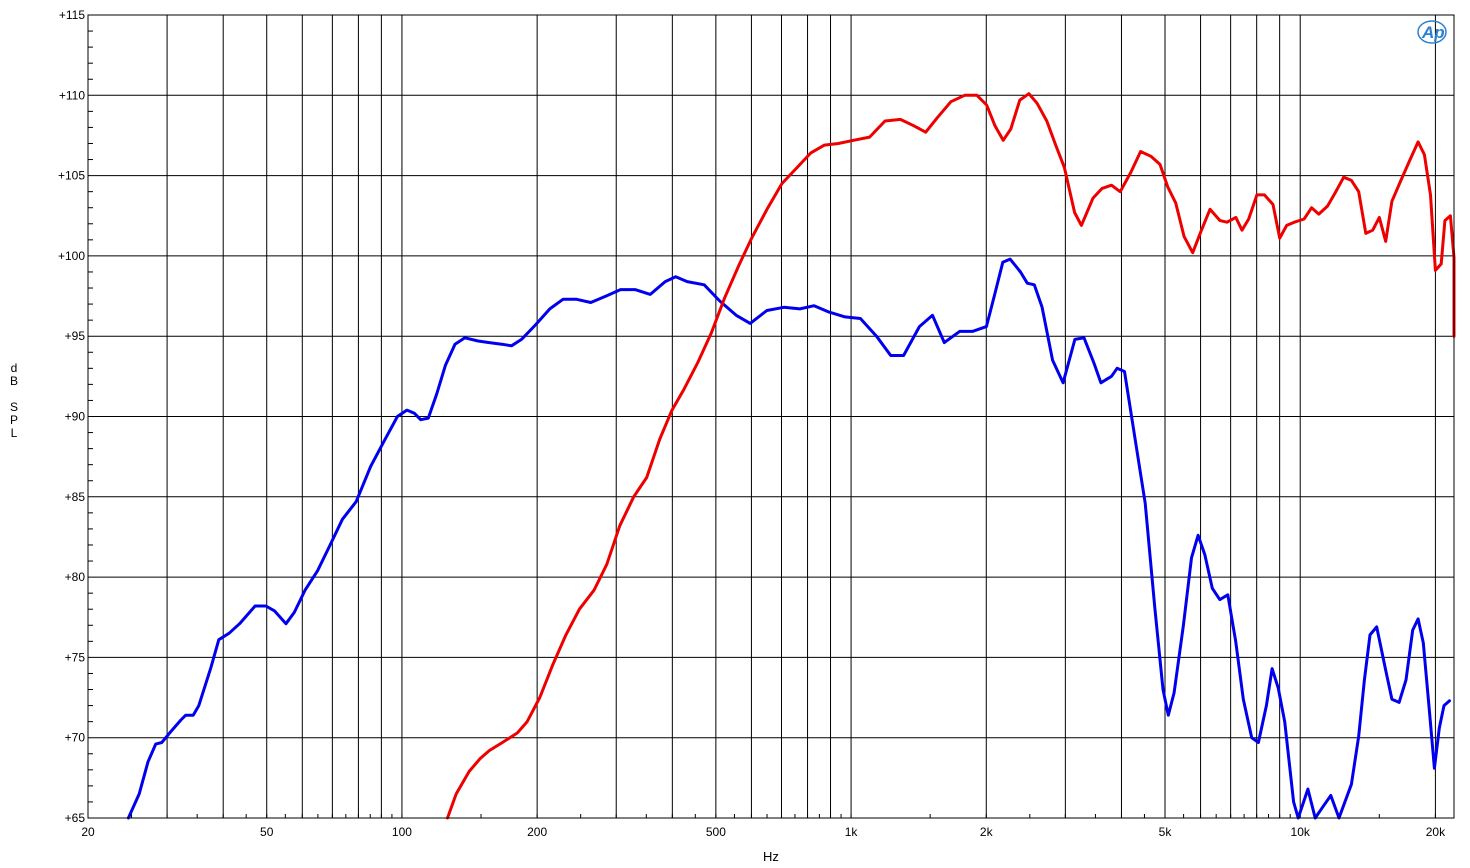 Image resolution: width=1470 pixels, height=868 pixels. What do you see at coordinates (14, 368) in the screenshot?
I see `y-axis-title-char: d` at bounding box center [14, 368].